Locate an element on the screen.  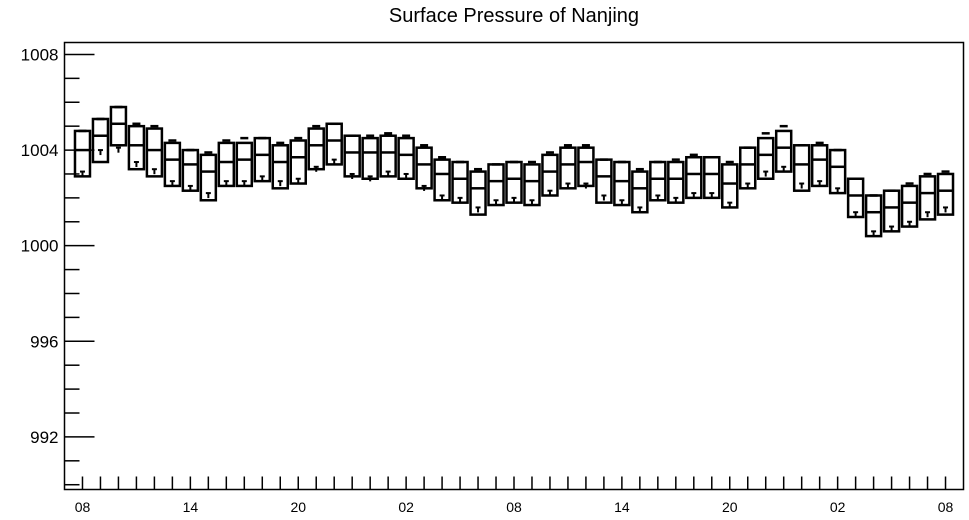
y-tick-label: 1004 is located at coordinates (40, 150).